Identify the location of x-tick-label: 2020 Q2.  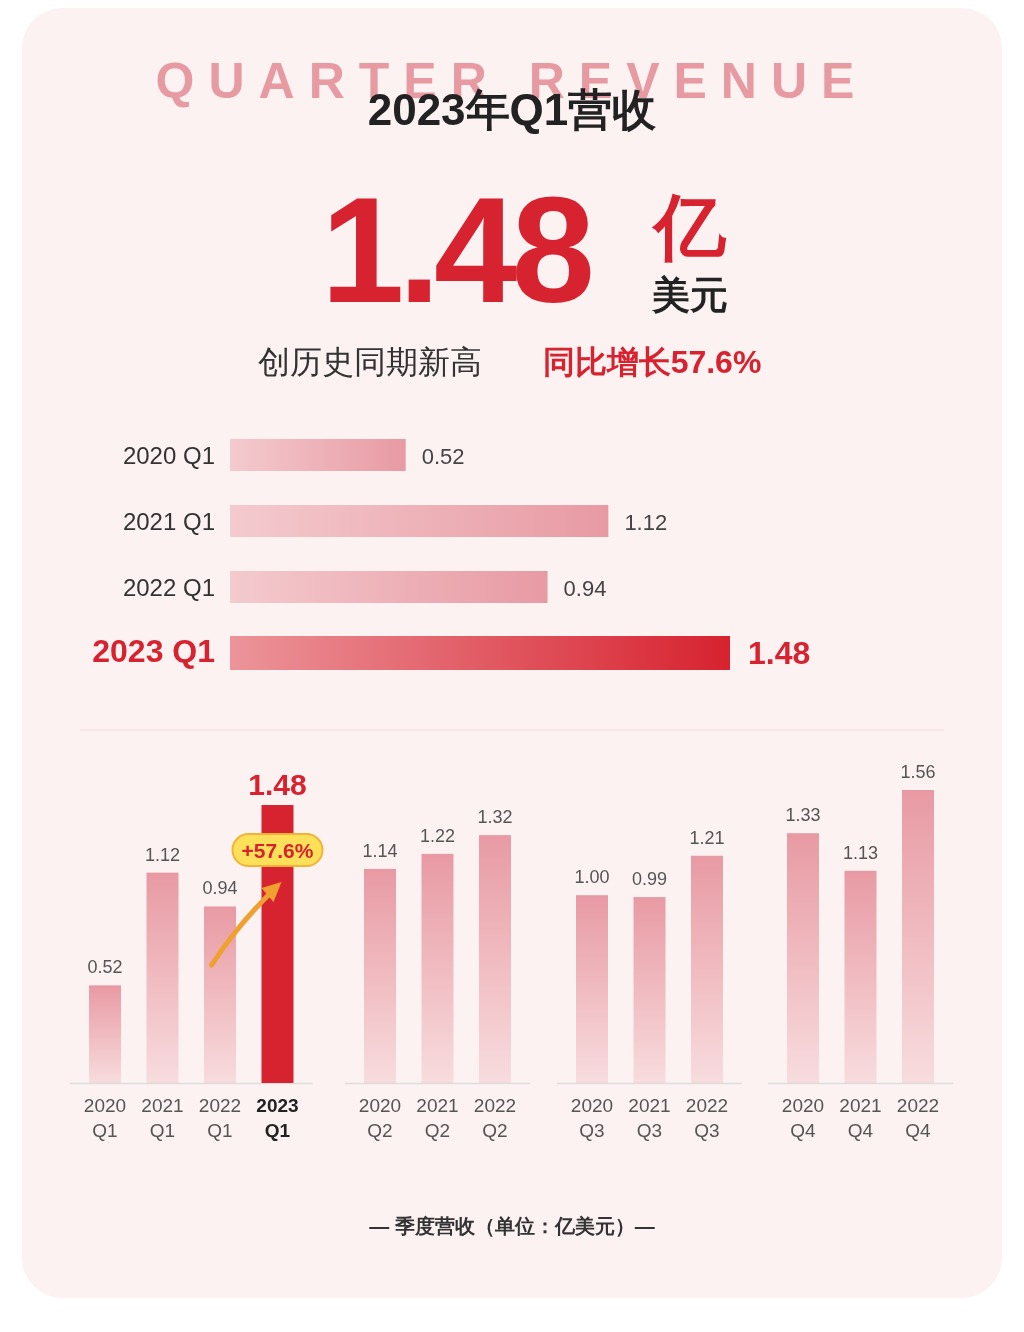
(380, 1118).